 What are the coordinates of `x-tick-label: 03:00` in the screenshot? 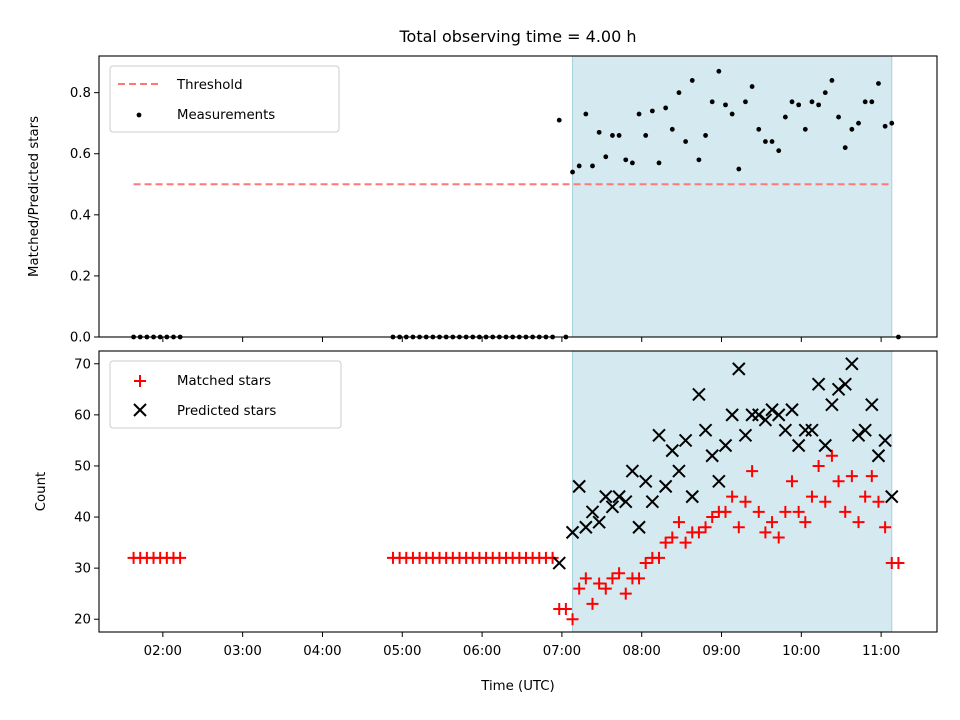 It's located at (242, 651).